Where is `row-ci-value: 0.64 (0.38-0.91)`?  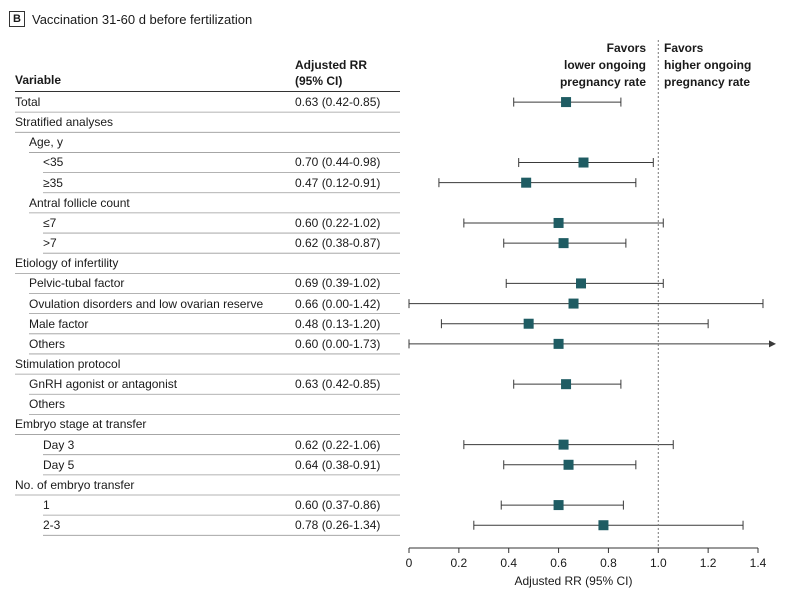 row-ci-value: 0.64 (0.38-0.91) is located at coordinates (338, 464).